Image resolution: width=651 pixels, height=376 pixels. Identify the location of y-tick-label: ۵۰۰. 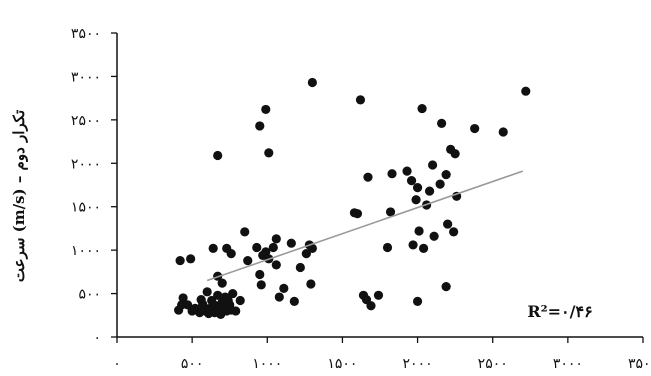
(89, 295).